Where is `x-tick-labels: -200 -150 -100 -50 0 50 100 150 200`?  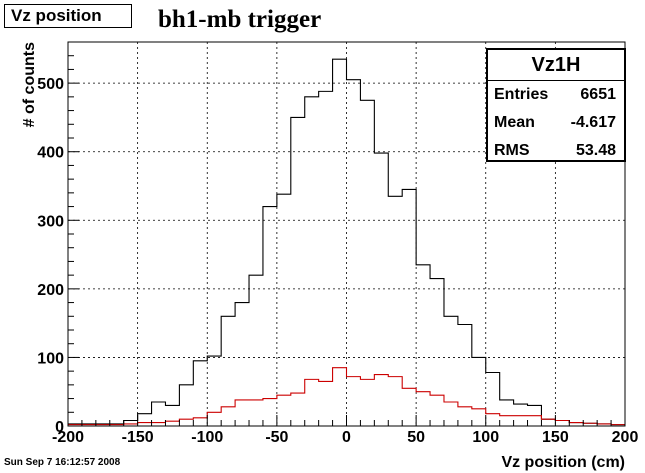 x-tick-labels: -200 -150 -100 -50 0 50 100 150 200 is located at coordinates (345, 437).